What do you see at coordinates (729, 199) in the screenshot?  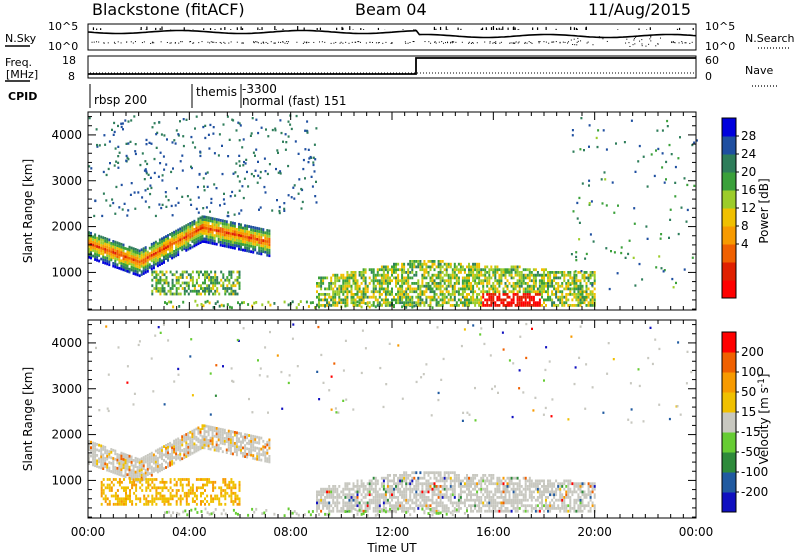 I see `power-colorbar-swatch` at bounding box center [729, 199].